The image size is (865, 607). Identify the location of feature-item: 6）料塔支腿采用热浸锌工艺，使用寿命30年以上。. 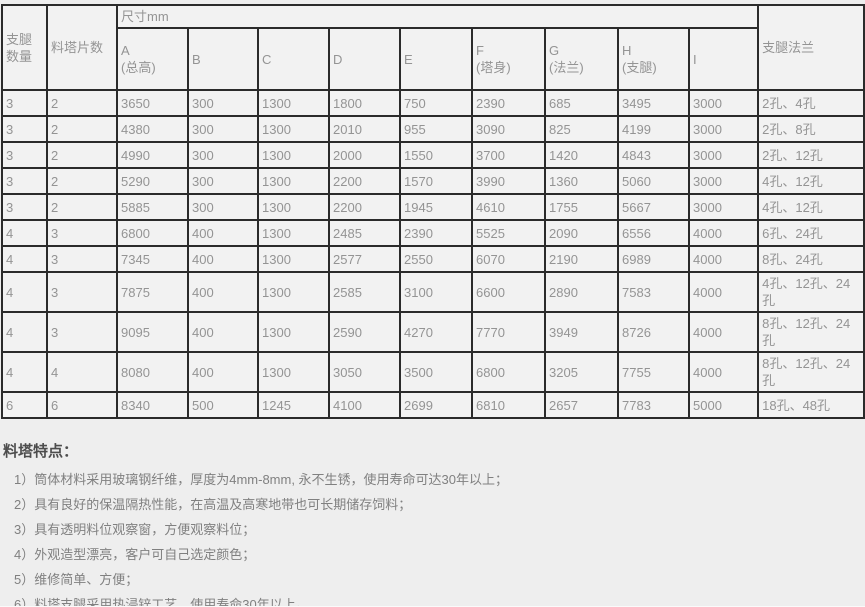
(161, 602).